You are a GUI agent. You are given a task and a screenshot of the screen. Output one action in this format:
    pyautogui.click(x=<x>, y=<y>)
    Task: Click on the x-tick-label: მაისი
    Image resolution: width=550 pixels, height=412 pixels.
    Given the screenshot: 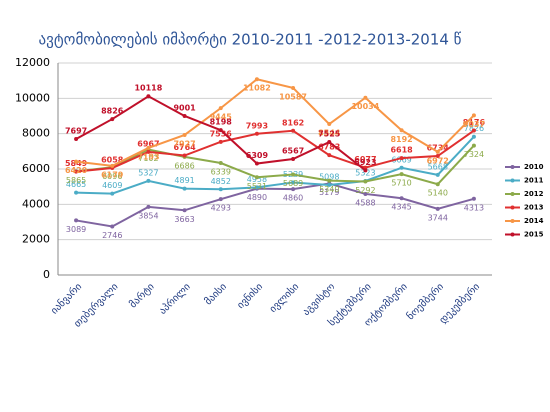 What is the action you would take?
    pyautogui.click(x=215, y=294)
    